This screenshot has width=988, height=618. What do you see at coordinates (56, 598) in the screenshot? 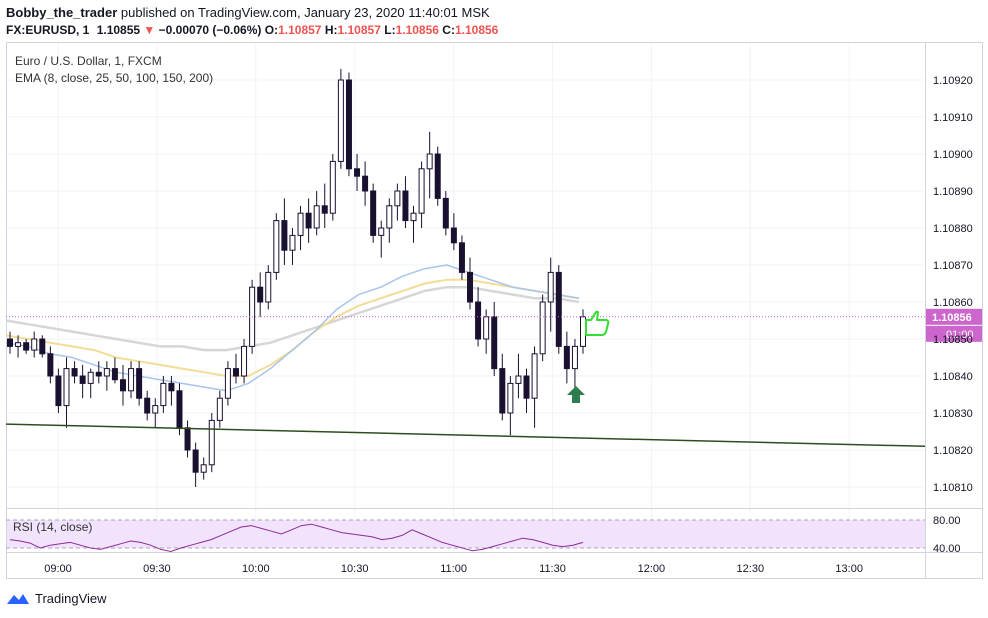
I see `footer-brand: TradingView` at bounding box center [56, 598].